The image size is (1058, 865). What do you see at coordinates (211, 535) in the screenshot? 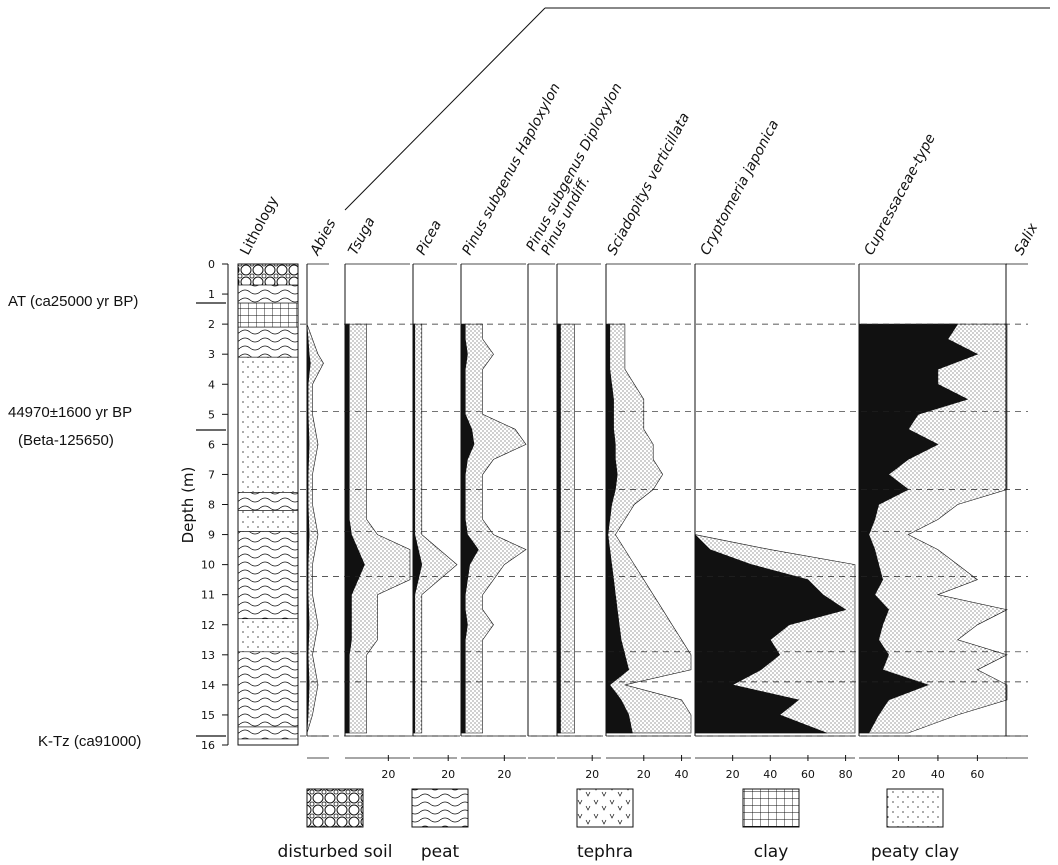
I see `depth-tick-label: 9` at bounding box center [211, 535].